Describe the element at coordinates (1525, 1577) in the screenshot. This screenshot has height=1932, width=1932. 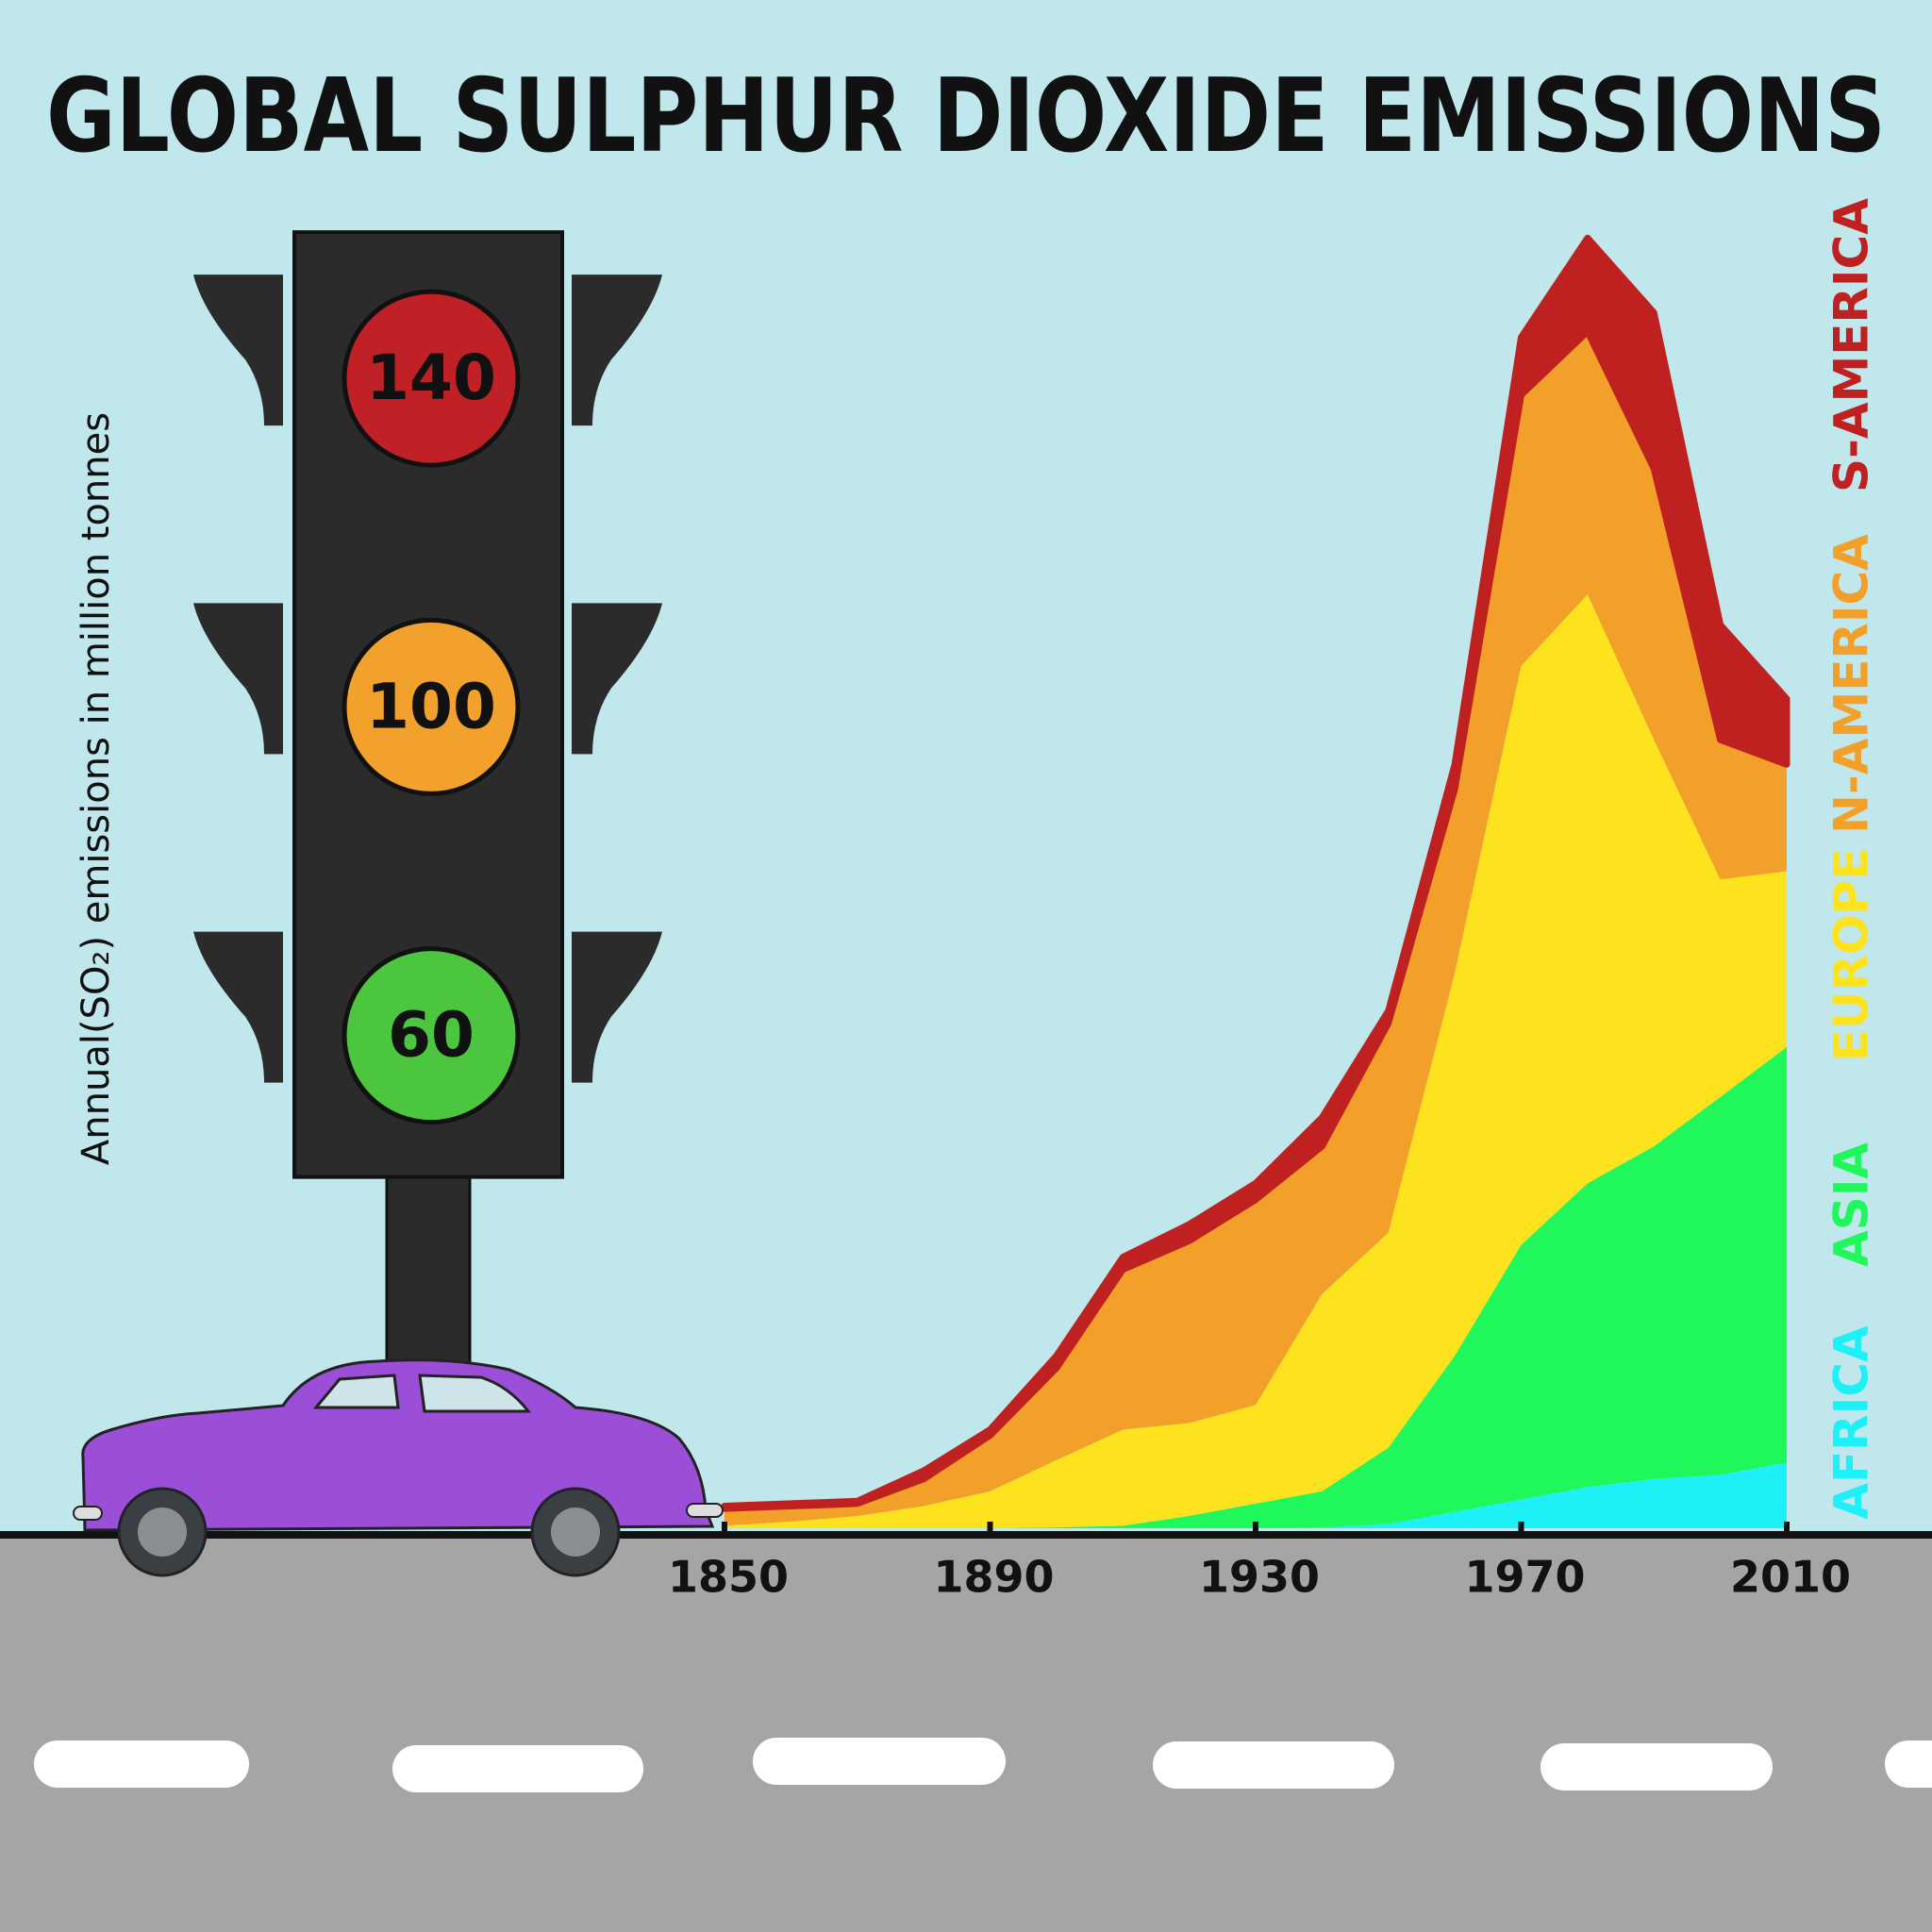
I see `x-tick-label: 1970` at that location.